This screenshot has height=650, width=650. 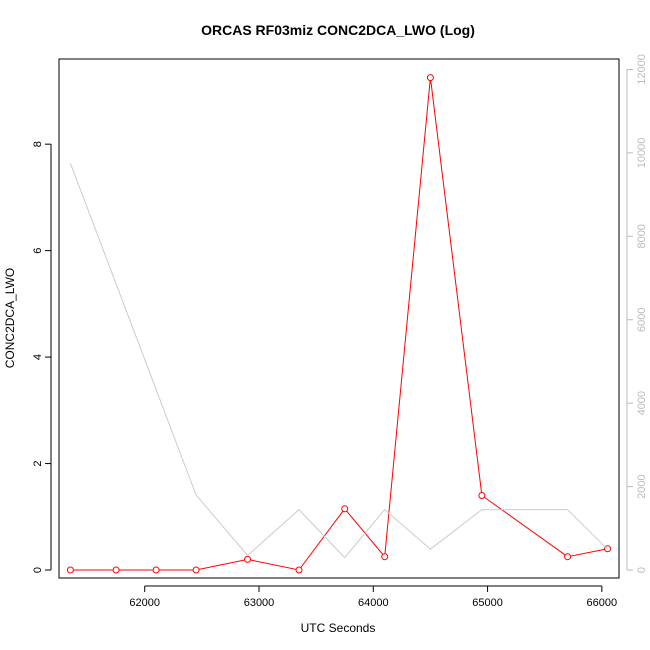 I want to click on x-tick-label: 65000, so click(x=487, y=603).